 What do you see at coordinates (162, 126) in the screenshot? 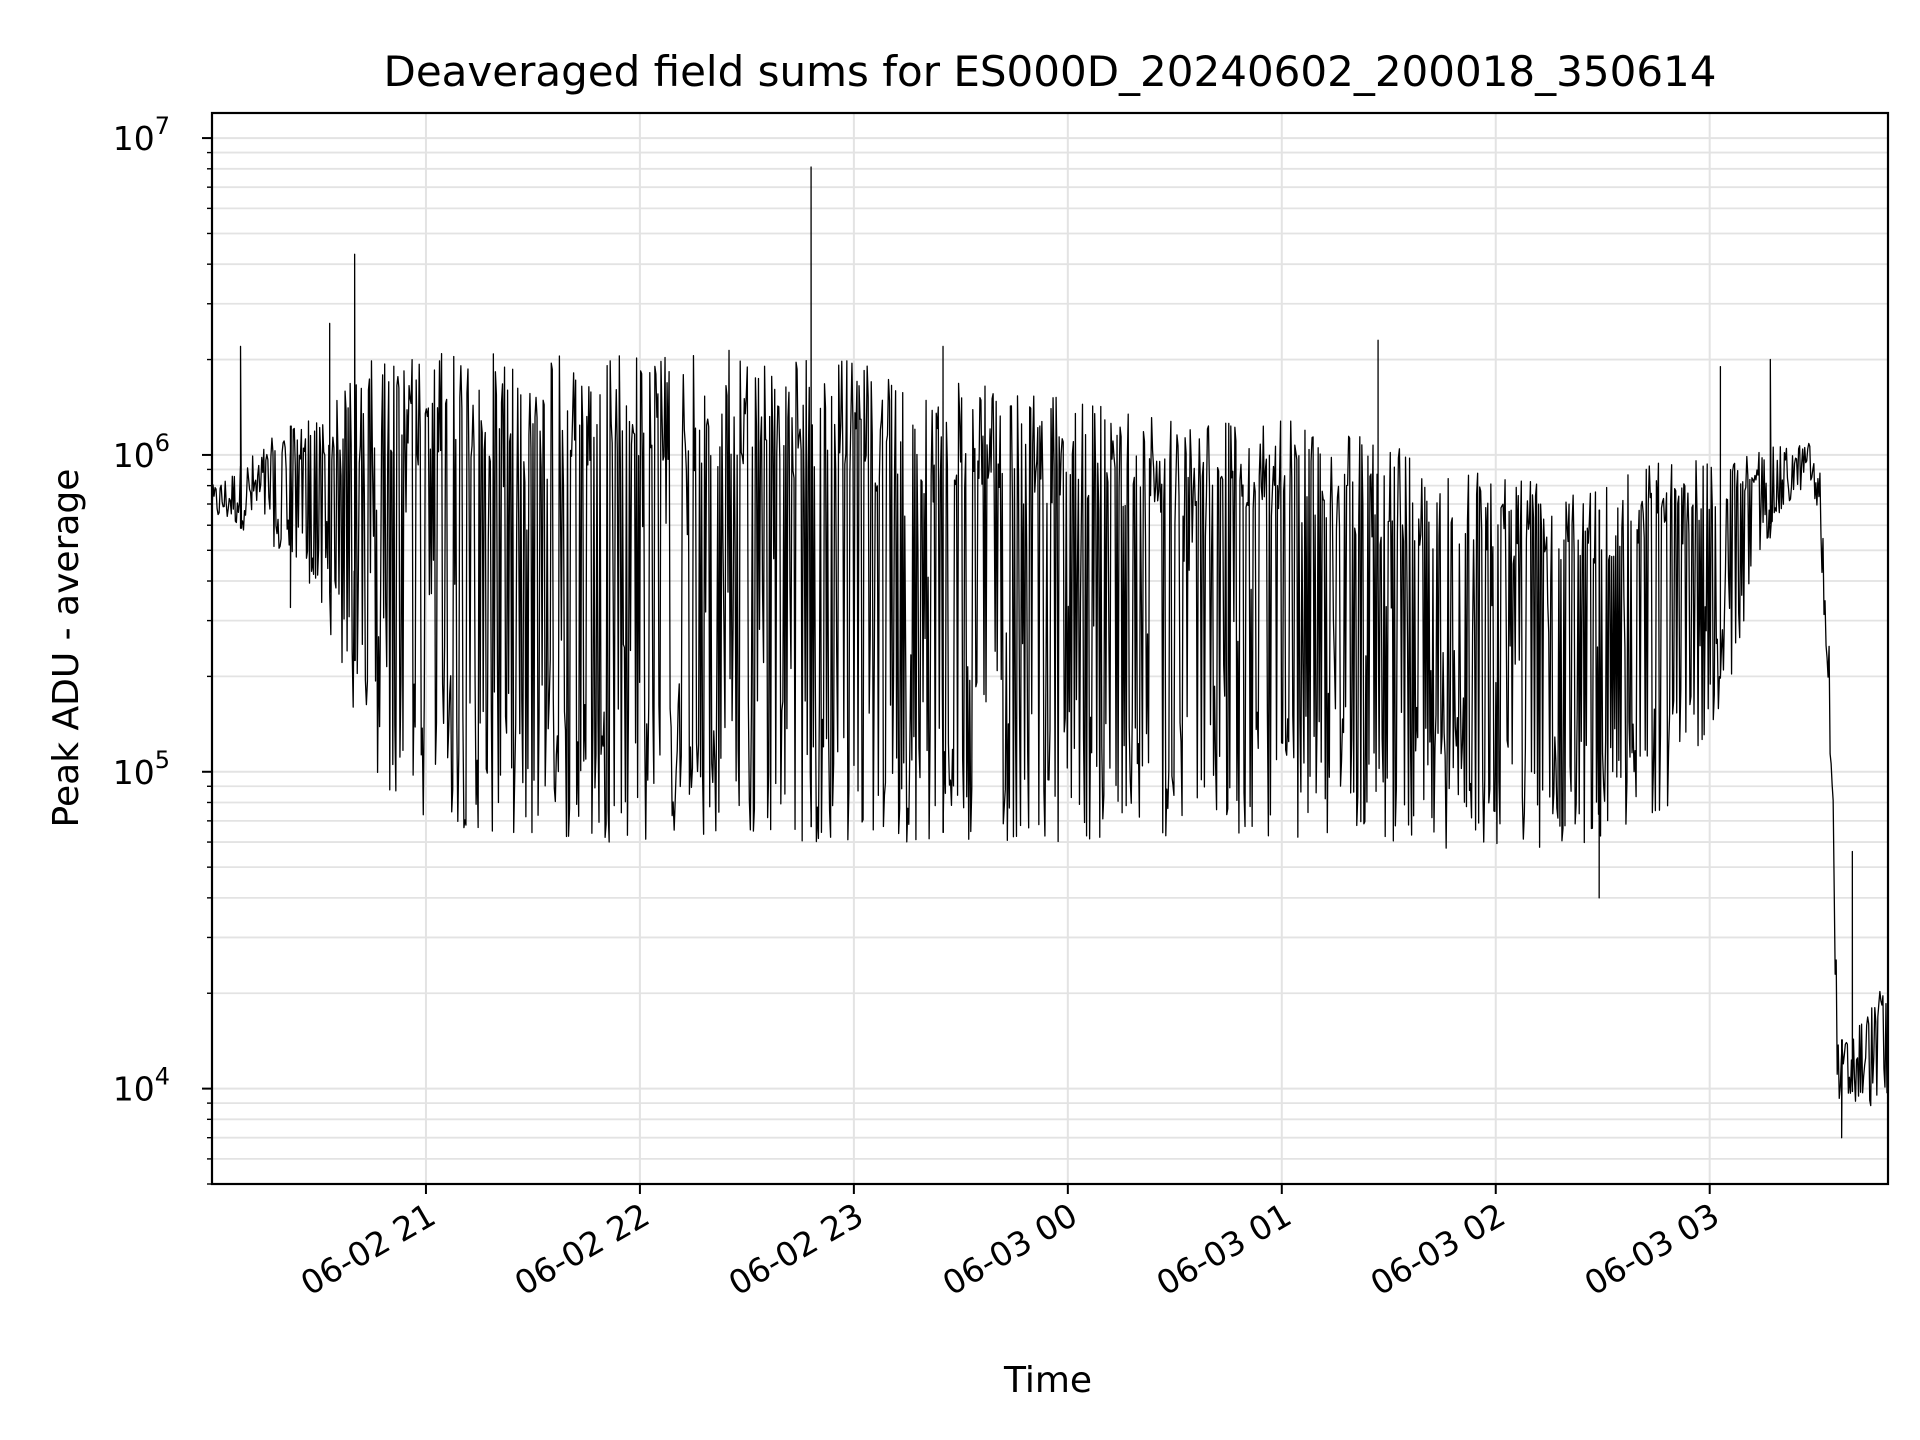
I see `y-tick-exponent: 7` at bounding box center [162, 126].